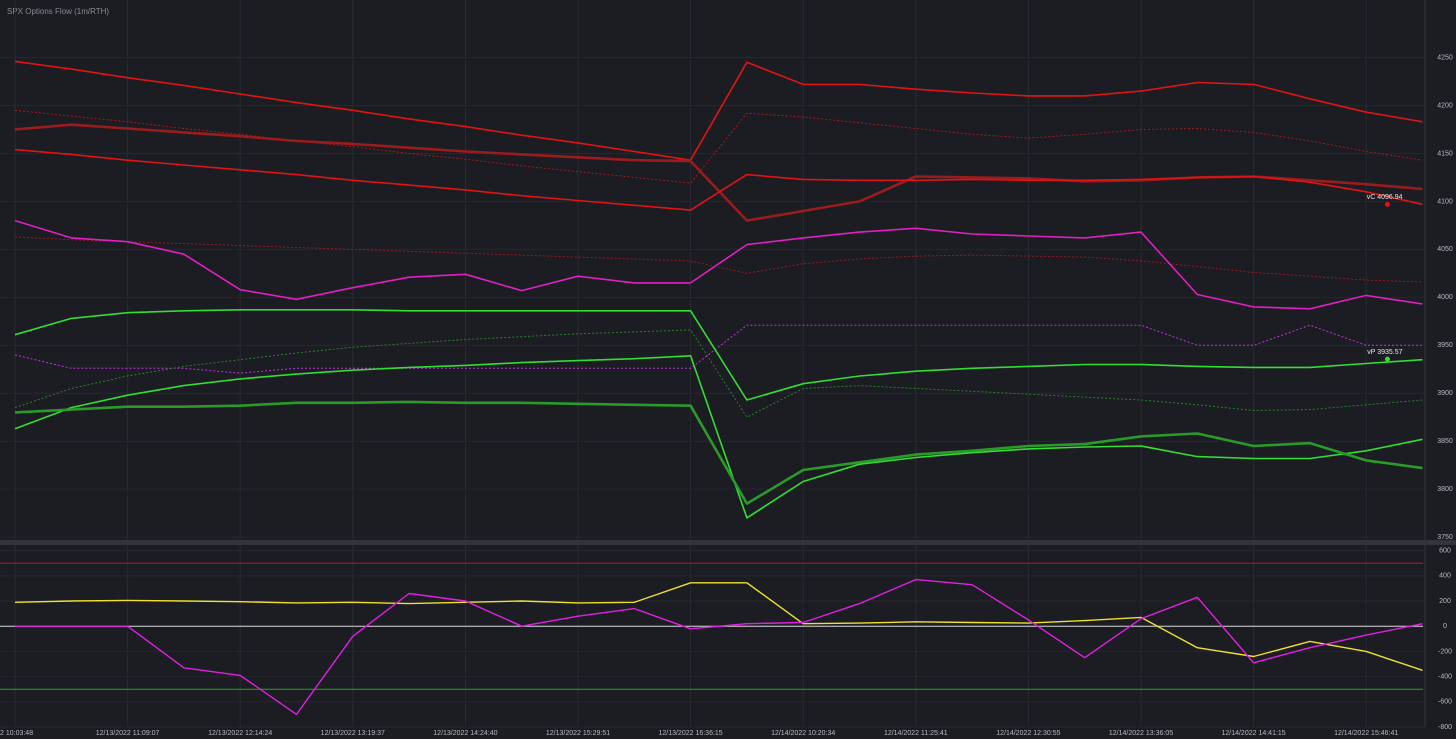 The width and height of the screenshot is (1456, 739). Describe the element at coordinates (1445, 576) in the screenshot. I see `y-tick-label: 400` at that location.